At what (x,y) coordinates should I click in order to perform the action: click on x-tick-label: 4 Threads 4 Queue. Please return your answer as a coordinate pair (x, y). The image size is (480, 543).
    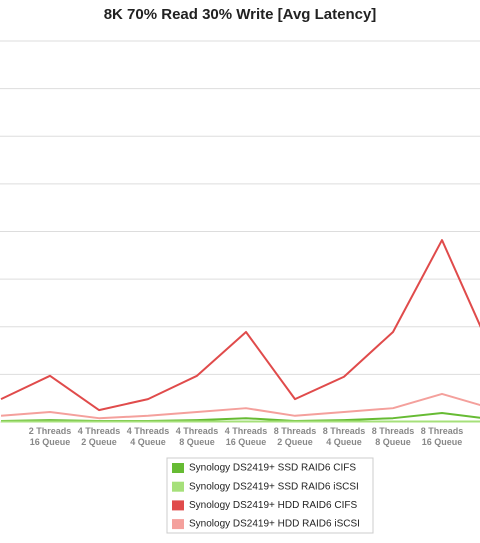
    Looking at the image, I should click on (148, 436).